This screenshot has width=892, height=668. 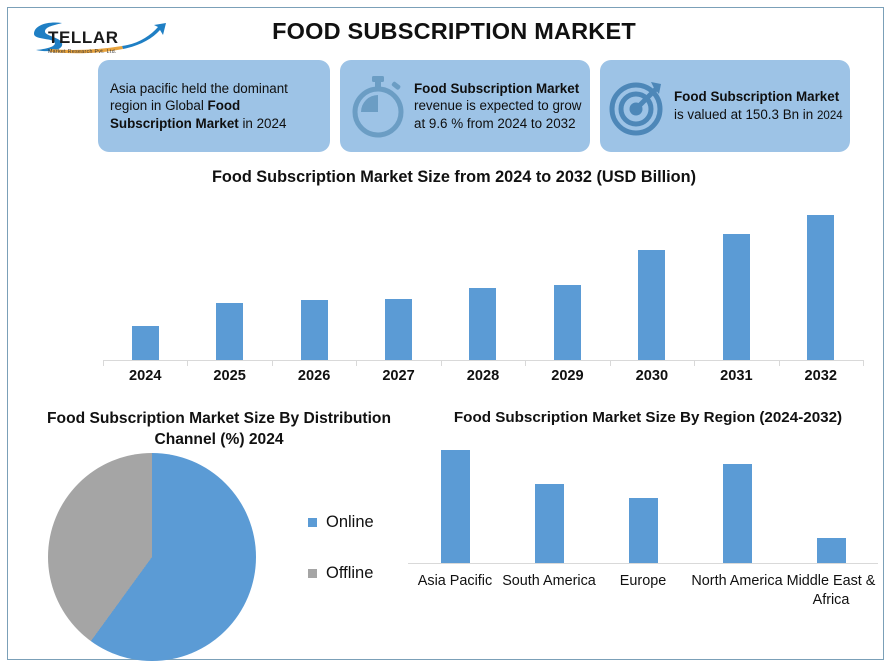 I want to click on bar-2032, so click(x=821, y=288).